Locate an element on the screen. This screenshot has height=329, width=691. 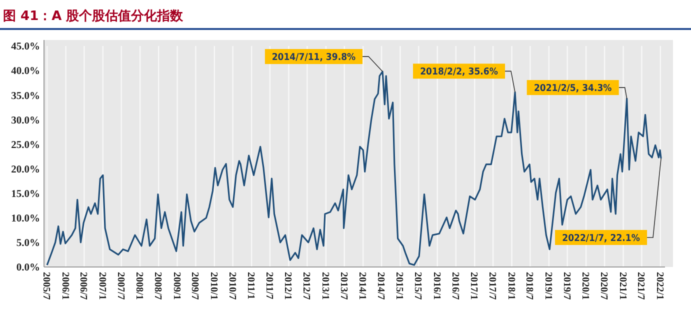
y-tick-label: 20.0% is located at coordinates (25, 170).